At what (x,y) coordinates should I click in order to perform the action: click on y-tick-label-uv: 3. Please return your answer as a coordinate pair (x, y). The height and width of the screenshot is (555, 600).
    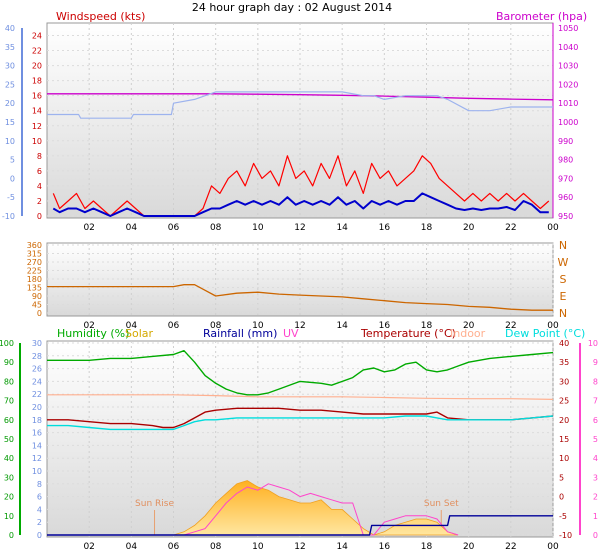
    Looking at the image, I should click on (595, 477).